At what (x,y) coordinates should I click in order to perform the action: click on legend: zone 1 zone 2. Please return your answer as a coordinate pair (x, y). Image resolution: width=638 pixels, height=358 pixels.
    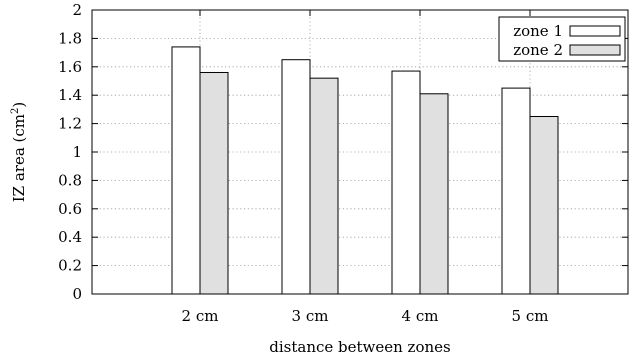
    Looking at the image, I should click on (562, 39).